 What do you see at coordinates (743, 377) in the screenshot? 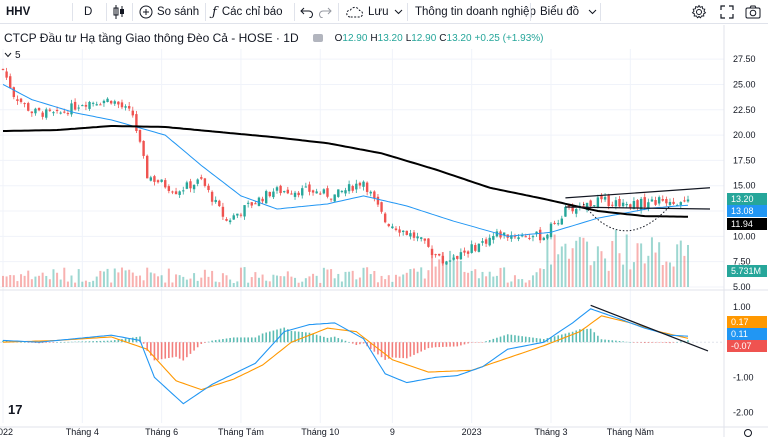
I see `macd-tick-label: -1.00` at bounding box center [743, 377].